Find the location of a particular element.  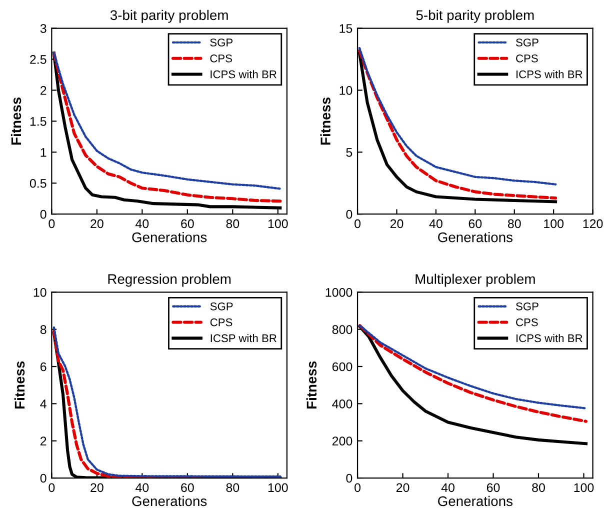

chart-title: Multiplexer problem is located at coordinates (475, 280).